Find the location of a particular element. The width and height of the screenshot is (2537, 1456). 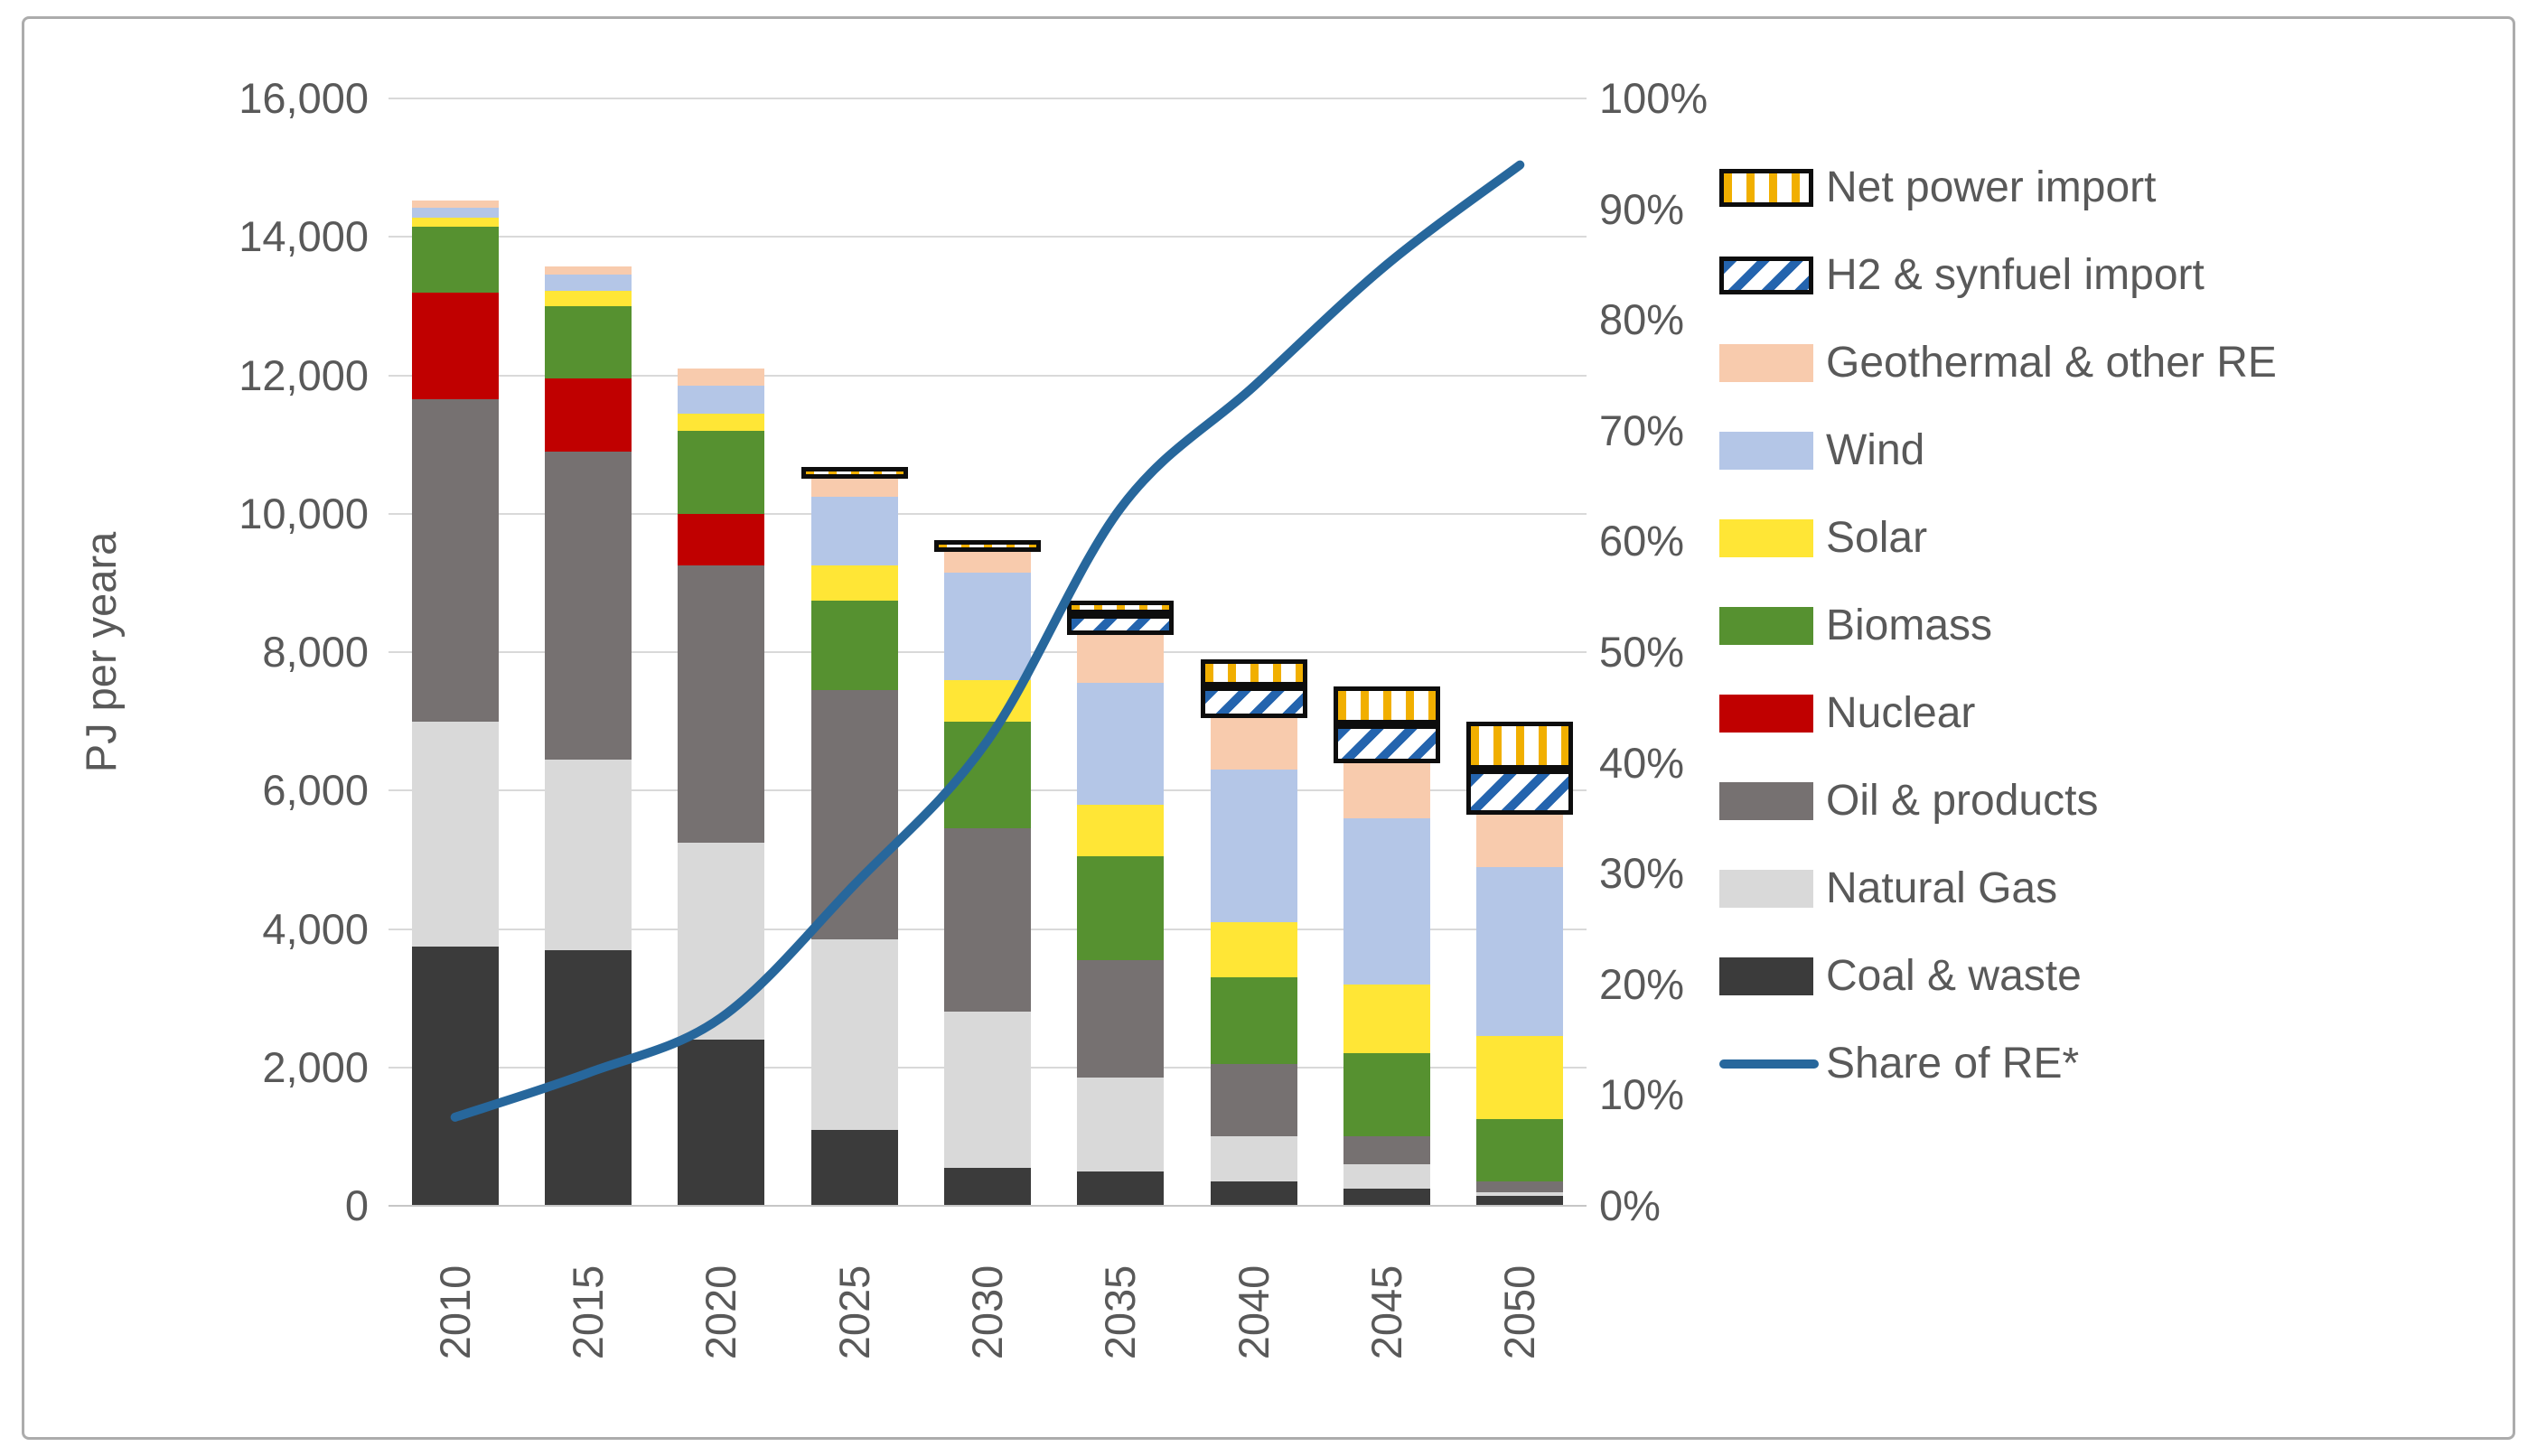

bar-2010 is located at coordinates (455, 652).